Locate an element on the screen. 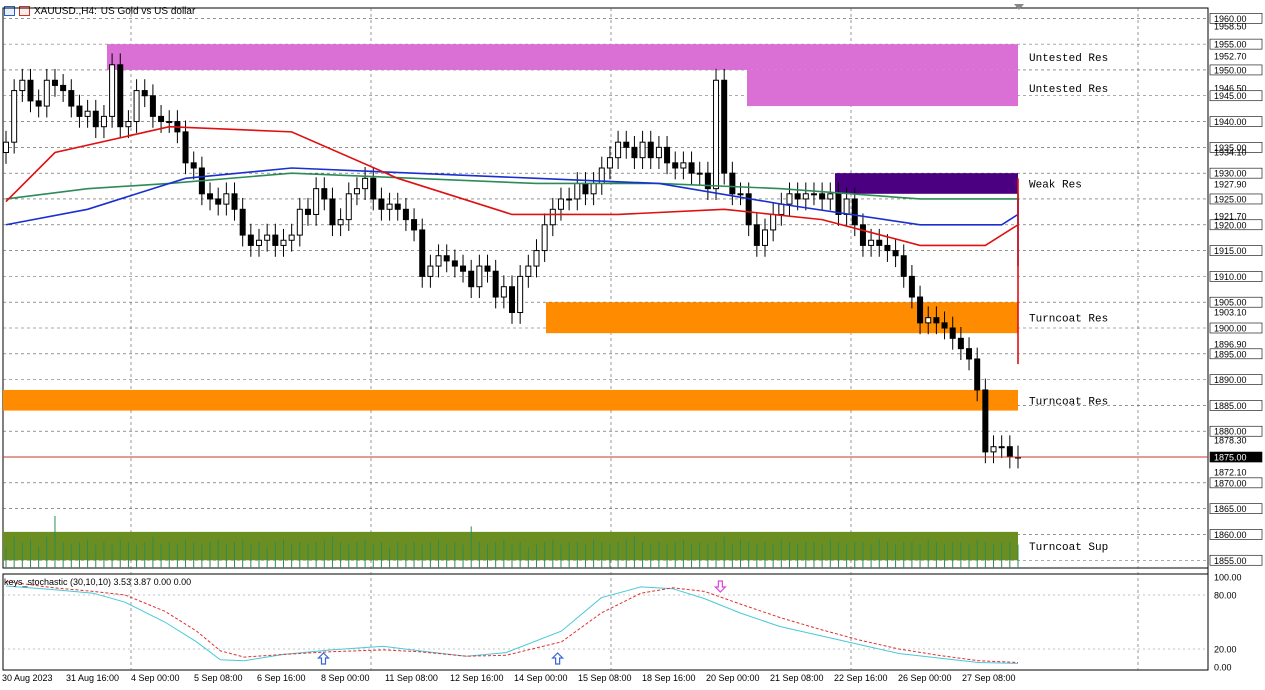  osc-tick: 20.00 is located at coordinates (1225, 650).